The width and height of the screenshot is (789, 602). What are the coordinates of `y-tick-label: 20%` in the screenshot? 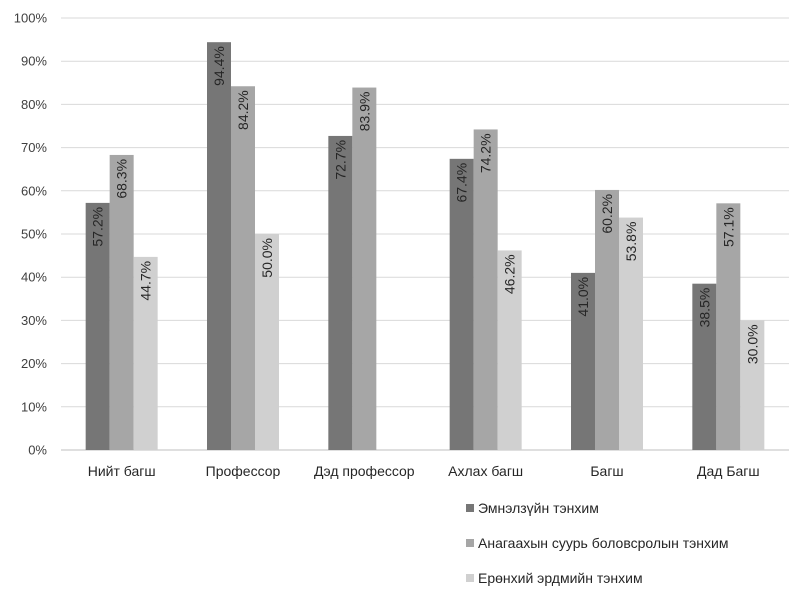 It's located at (34, 363).